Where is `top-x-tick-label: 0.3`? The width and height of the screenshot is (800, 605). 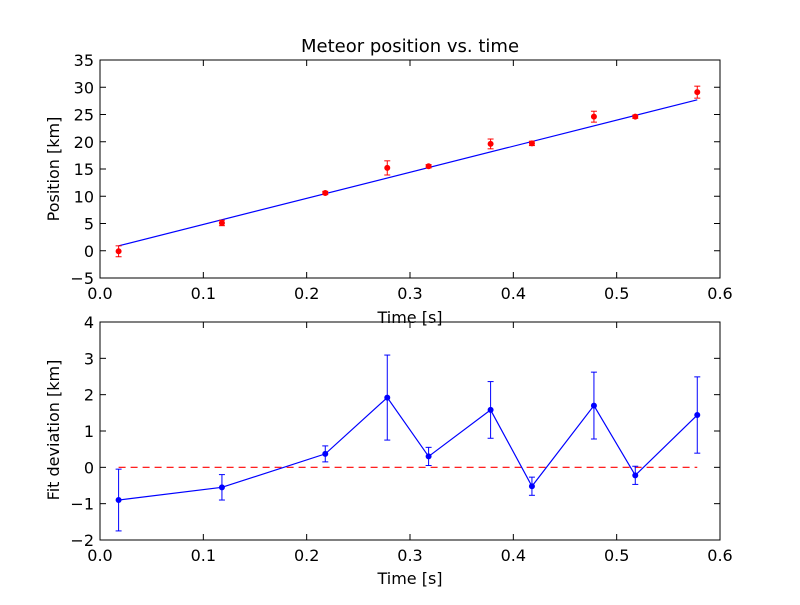
top-x-tick-label: 0.3 is located at coordinates (409, 293).